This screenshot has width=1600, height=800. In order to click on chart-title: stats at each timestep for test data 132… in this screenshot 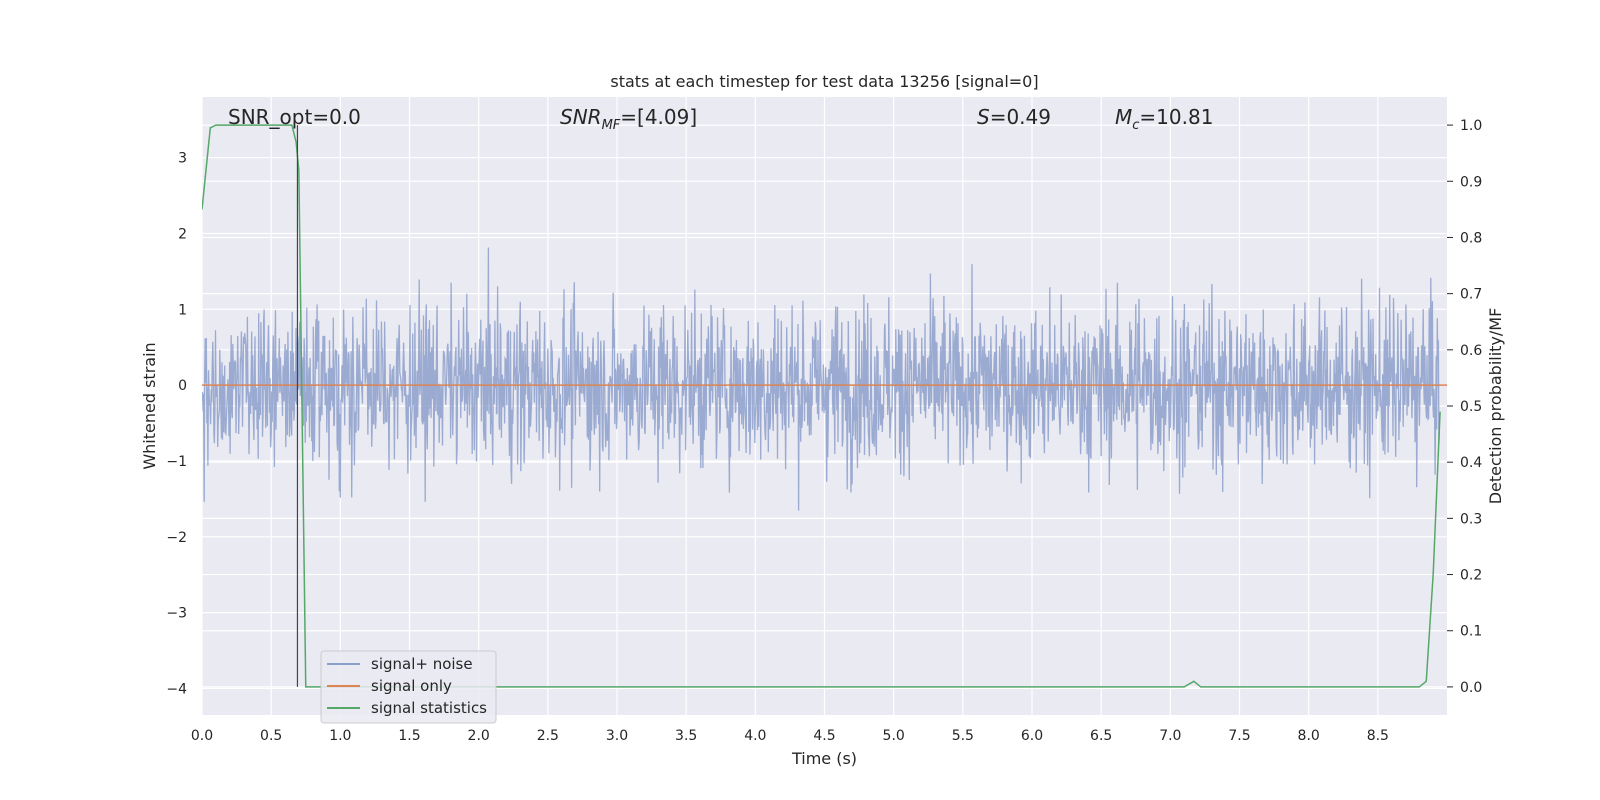, I will do `click(824, 81)`.